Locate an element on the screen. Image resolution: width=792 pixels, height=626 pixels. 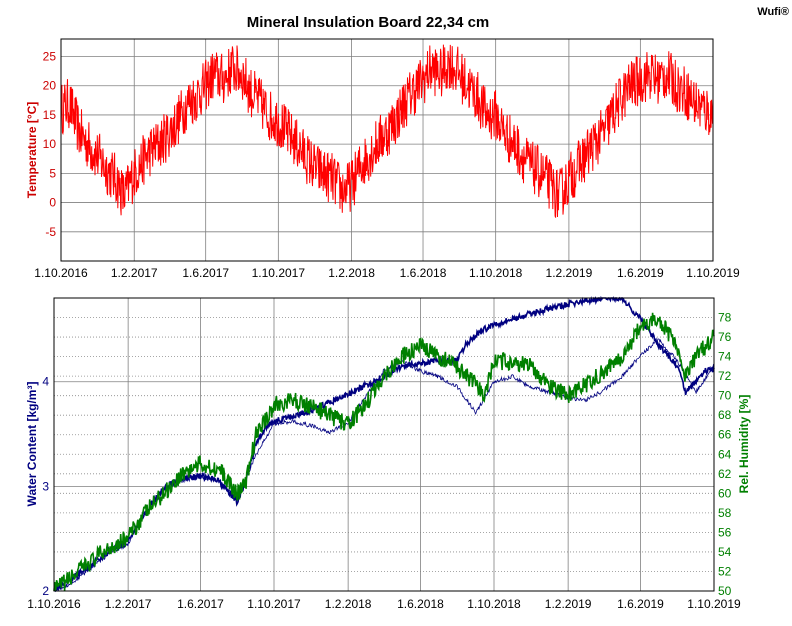
humidity-y-ticks: 50 52 54 56 58 60 62 64 66 68 70 72 74 76 78 is located at coordinates (725, 454).